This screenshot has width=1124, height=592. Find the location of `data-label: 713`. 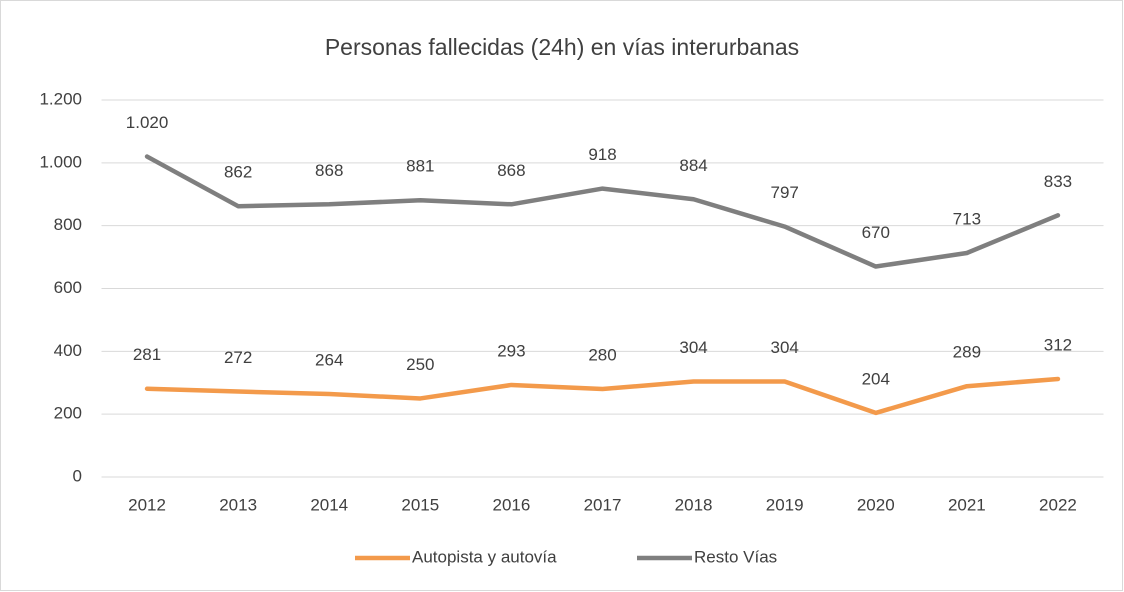

data-label: 713 is located at coordinates (967, 218).